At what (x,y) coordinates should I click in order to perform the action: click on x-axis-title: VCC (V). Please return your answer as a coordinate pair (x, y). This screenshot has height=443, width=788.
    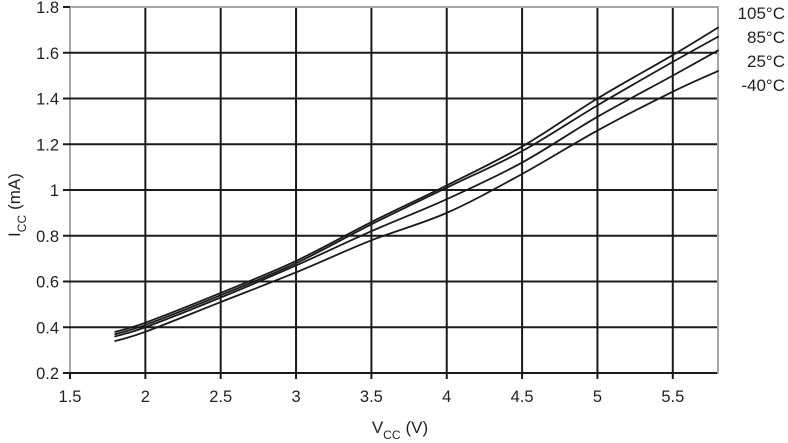
    Looking at the image, I should click on (400, 430).